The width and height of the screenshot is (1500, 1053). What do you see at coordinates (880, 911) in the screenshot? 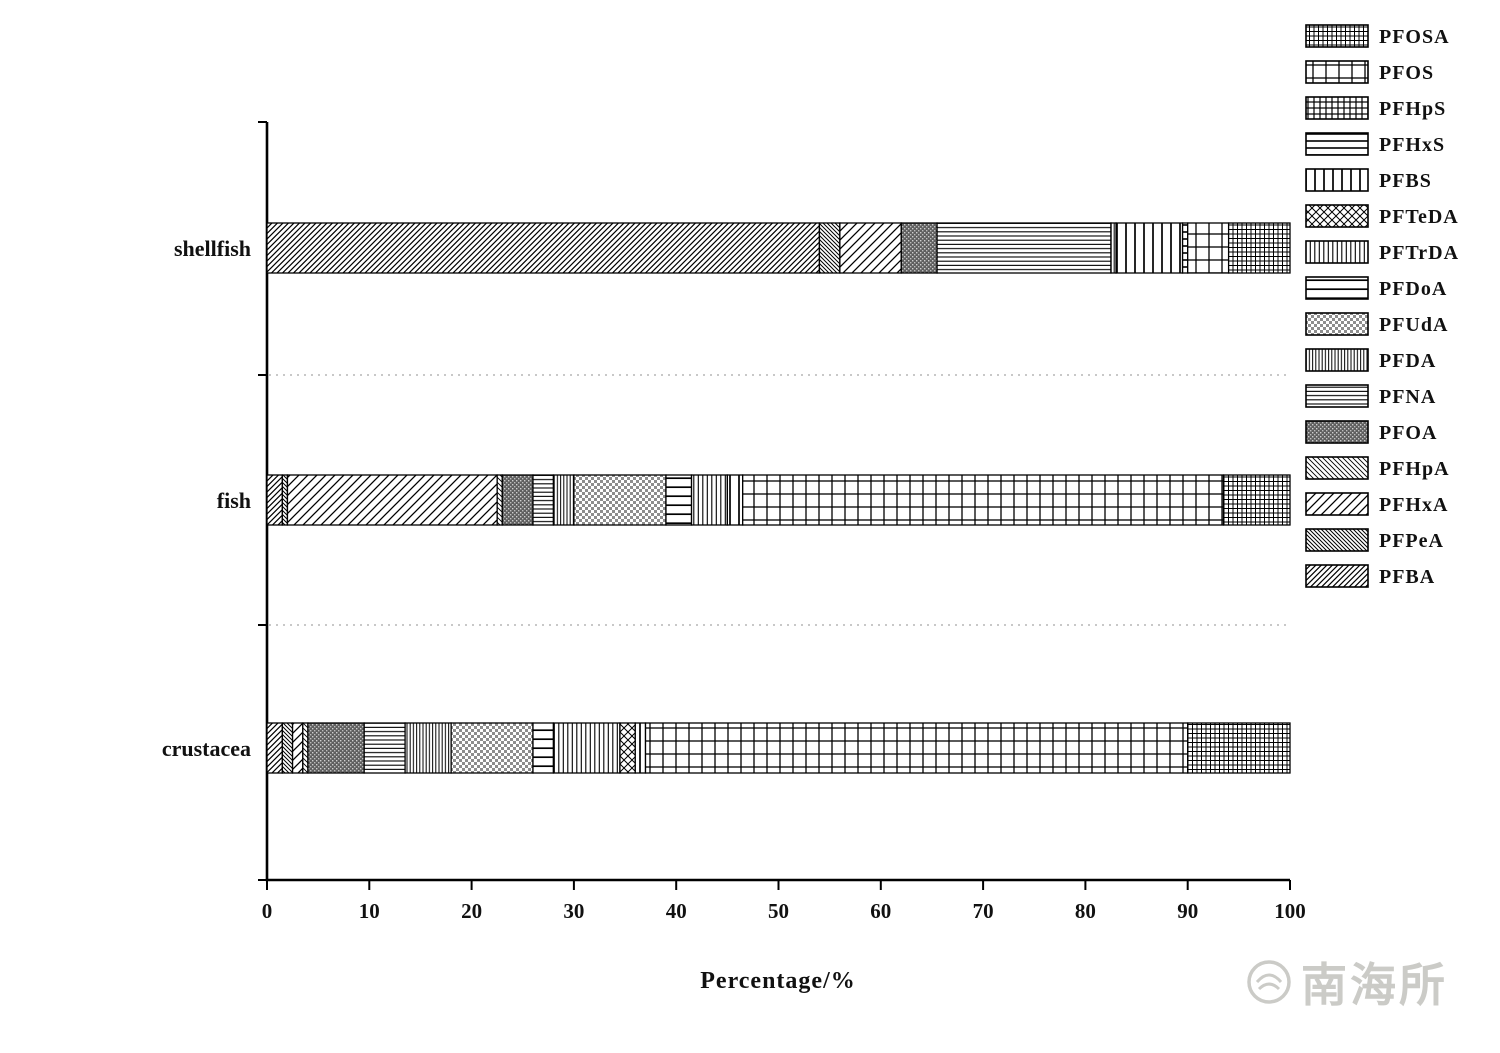
I see `x-tick-label: 60` at bounding box center [880, 911].